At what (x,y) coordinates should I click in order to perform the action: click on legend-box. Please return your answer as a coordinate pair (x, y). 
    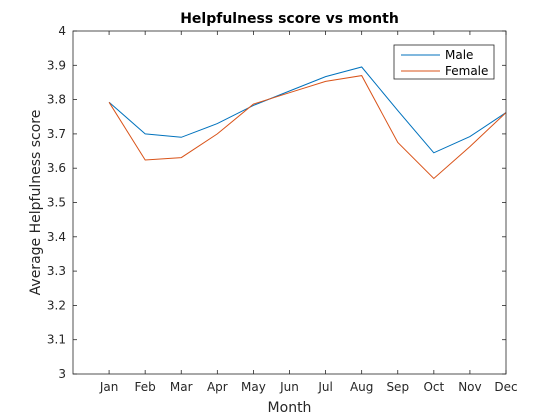
    Looking at the image, I should click on (444, 62).